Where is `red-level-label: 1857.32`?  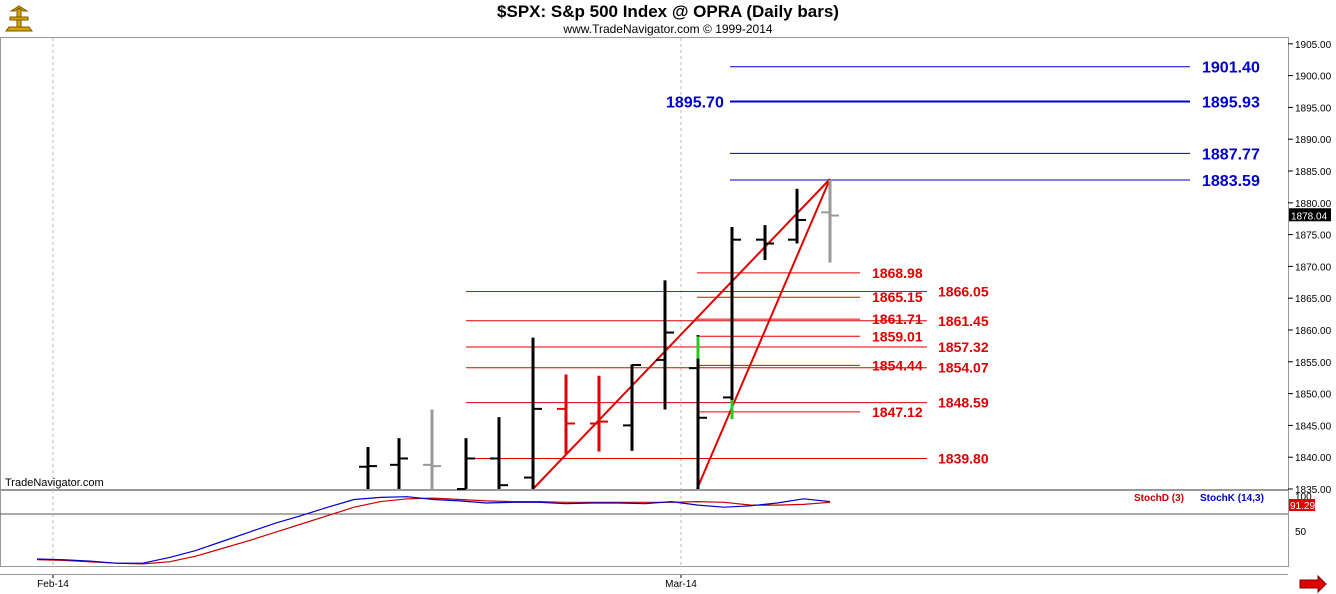 red-level-label: 1857.32 is located at coordinates (963, 347).